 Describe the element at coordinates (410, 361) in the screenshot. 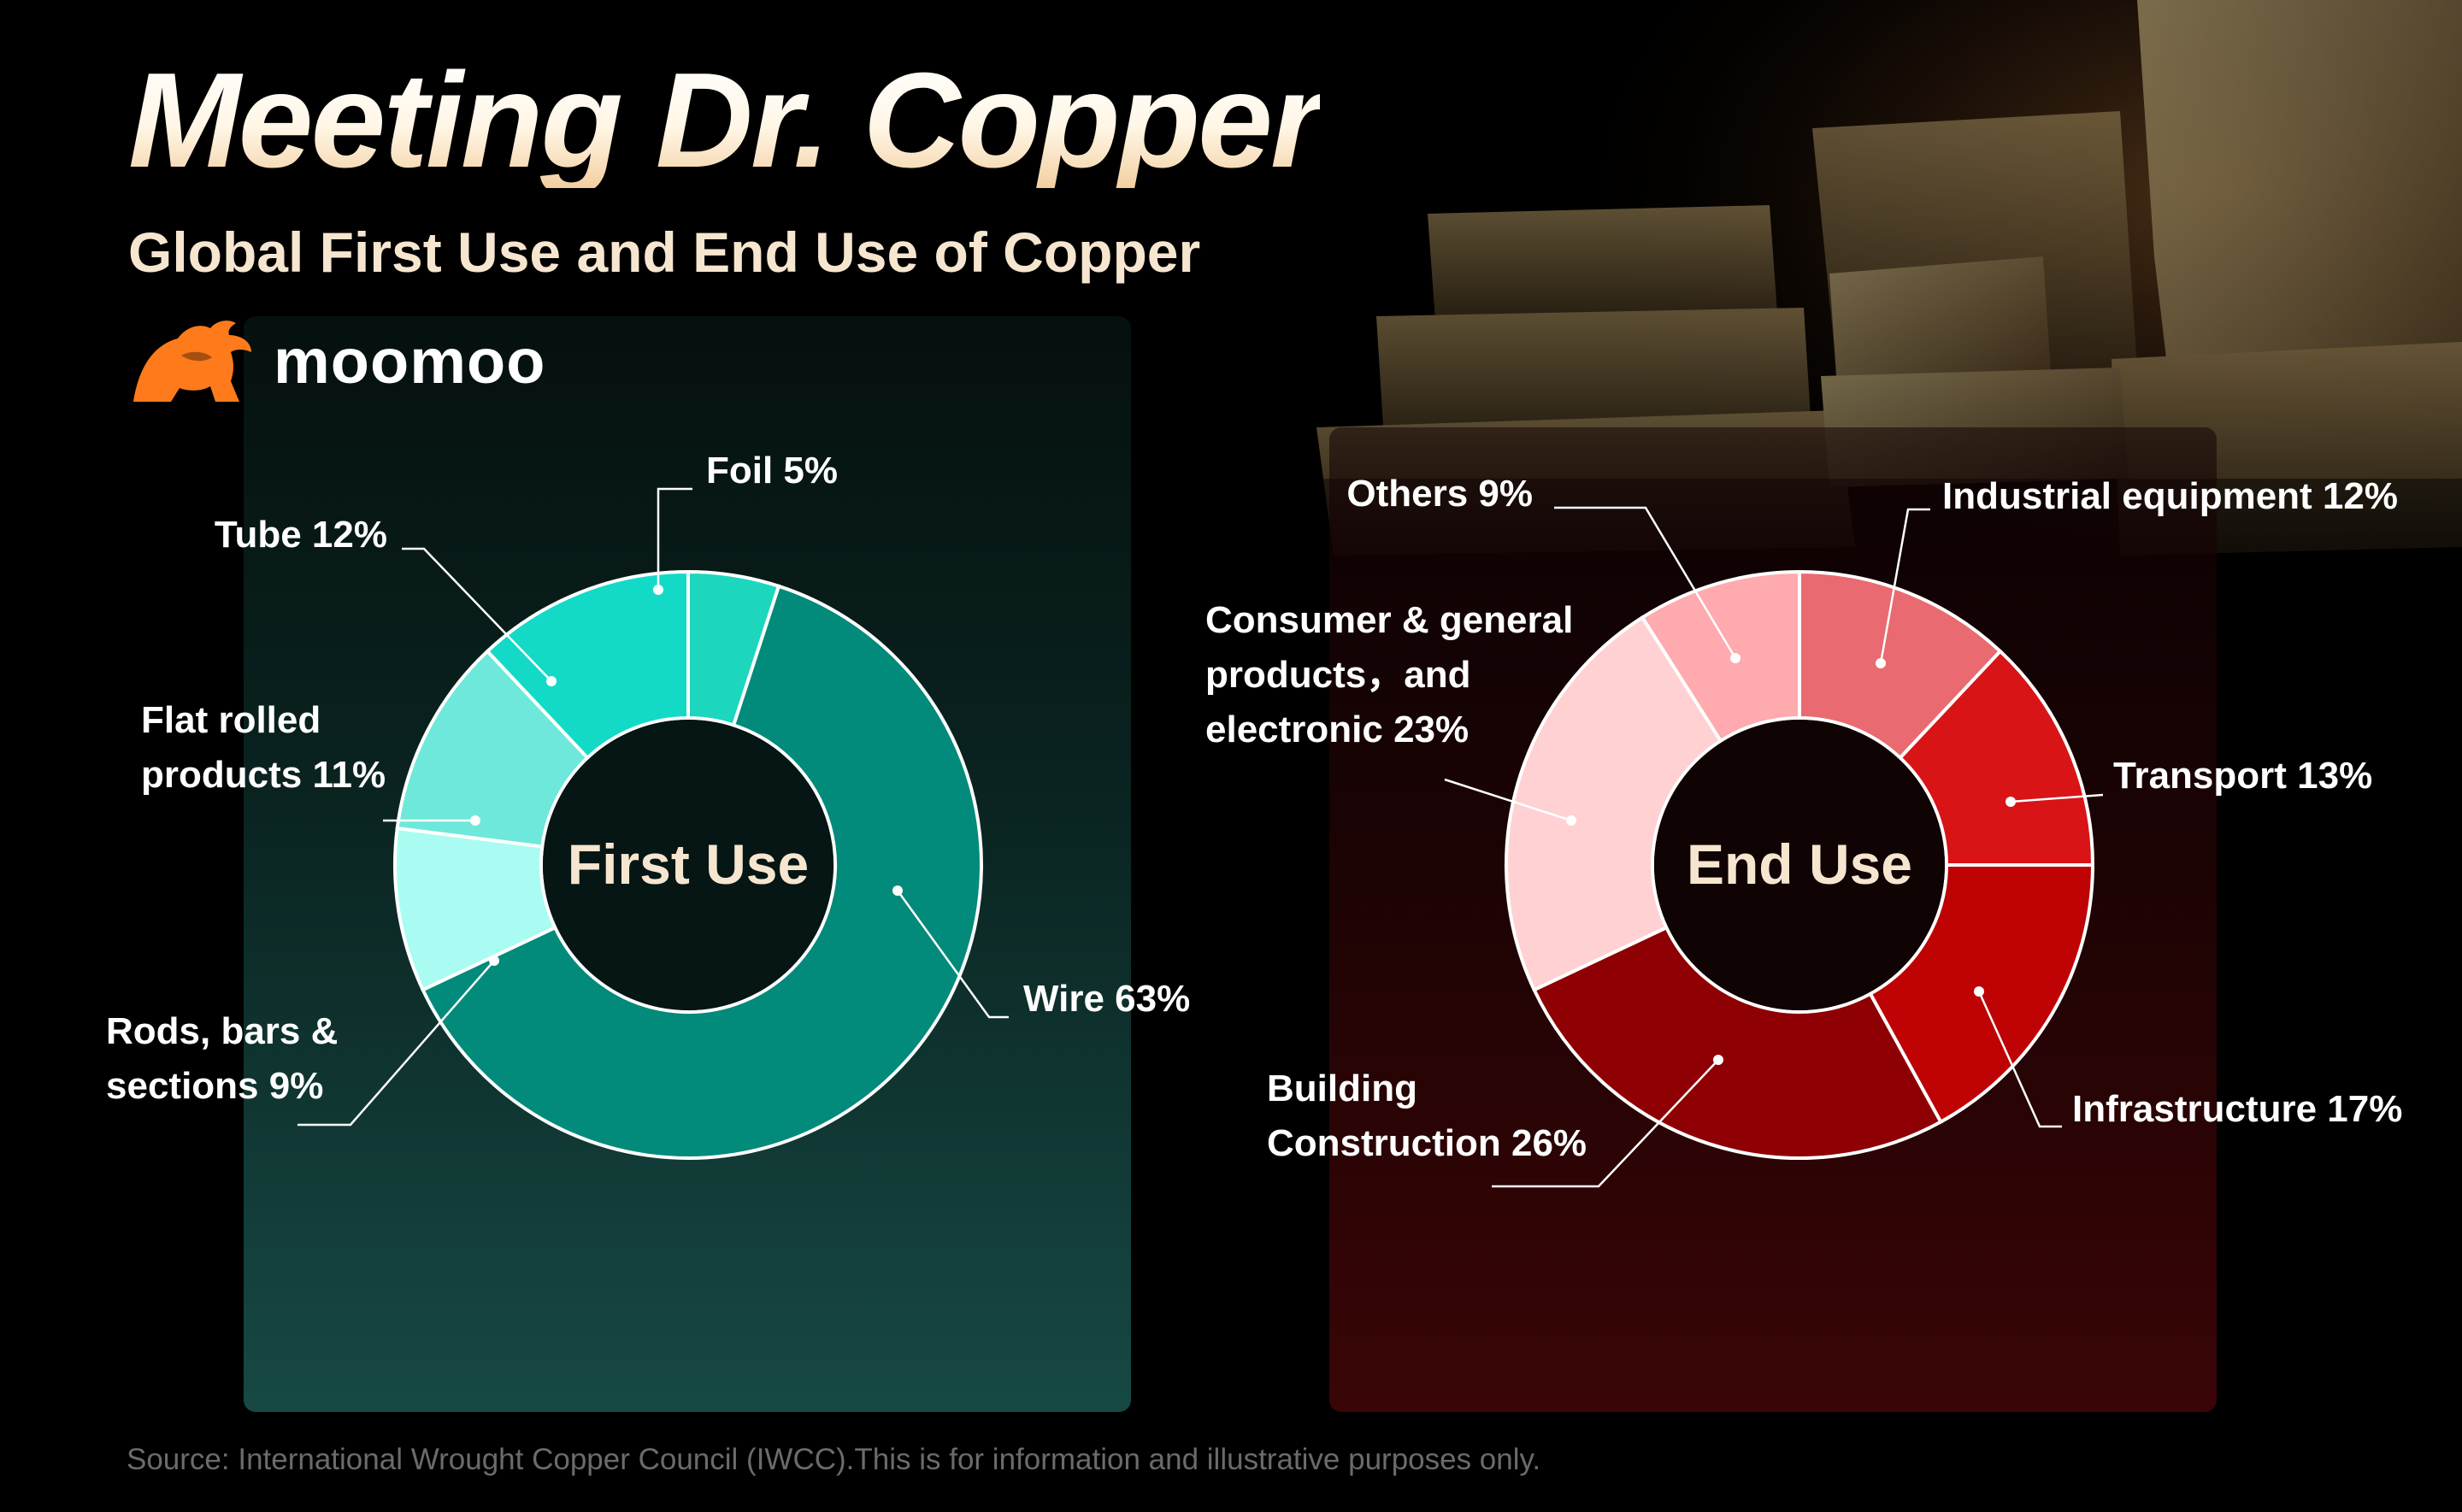

I see `brand-name: moomoo` at that location.